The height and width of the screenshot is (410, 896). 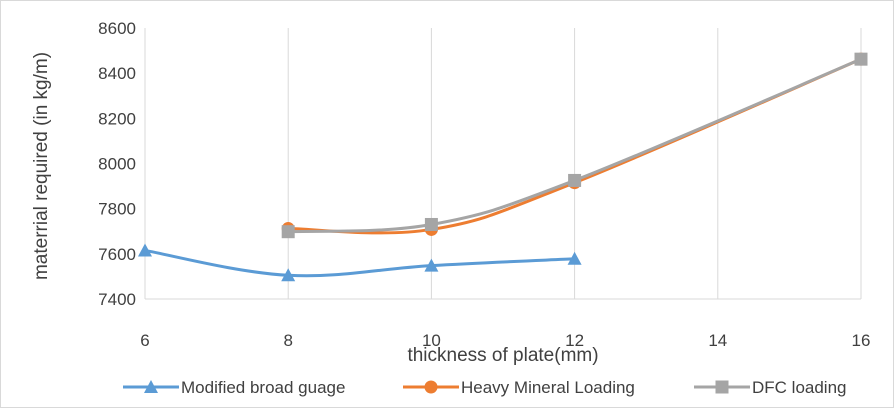 What do you see at coordinates (717, 340) in the screenshot?
I see `x-tick-label: 14` at bounding box center [717, 340].